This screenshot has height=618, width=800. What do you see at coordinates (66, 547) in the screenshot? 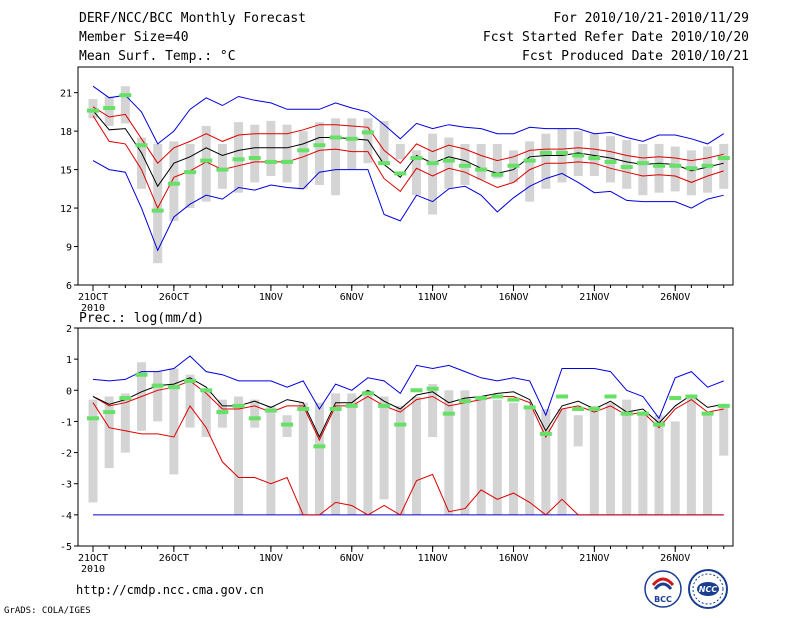
I see `precip-y-tick-label: -5` at bounding box center [66, 547].